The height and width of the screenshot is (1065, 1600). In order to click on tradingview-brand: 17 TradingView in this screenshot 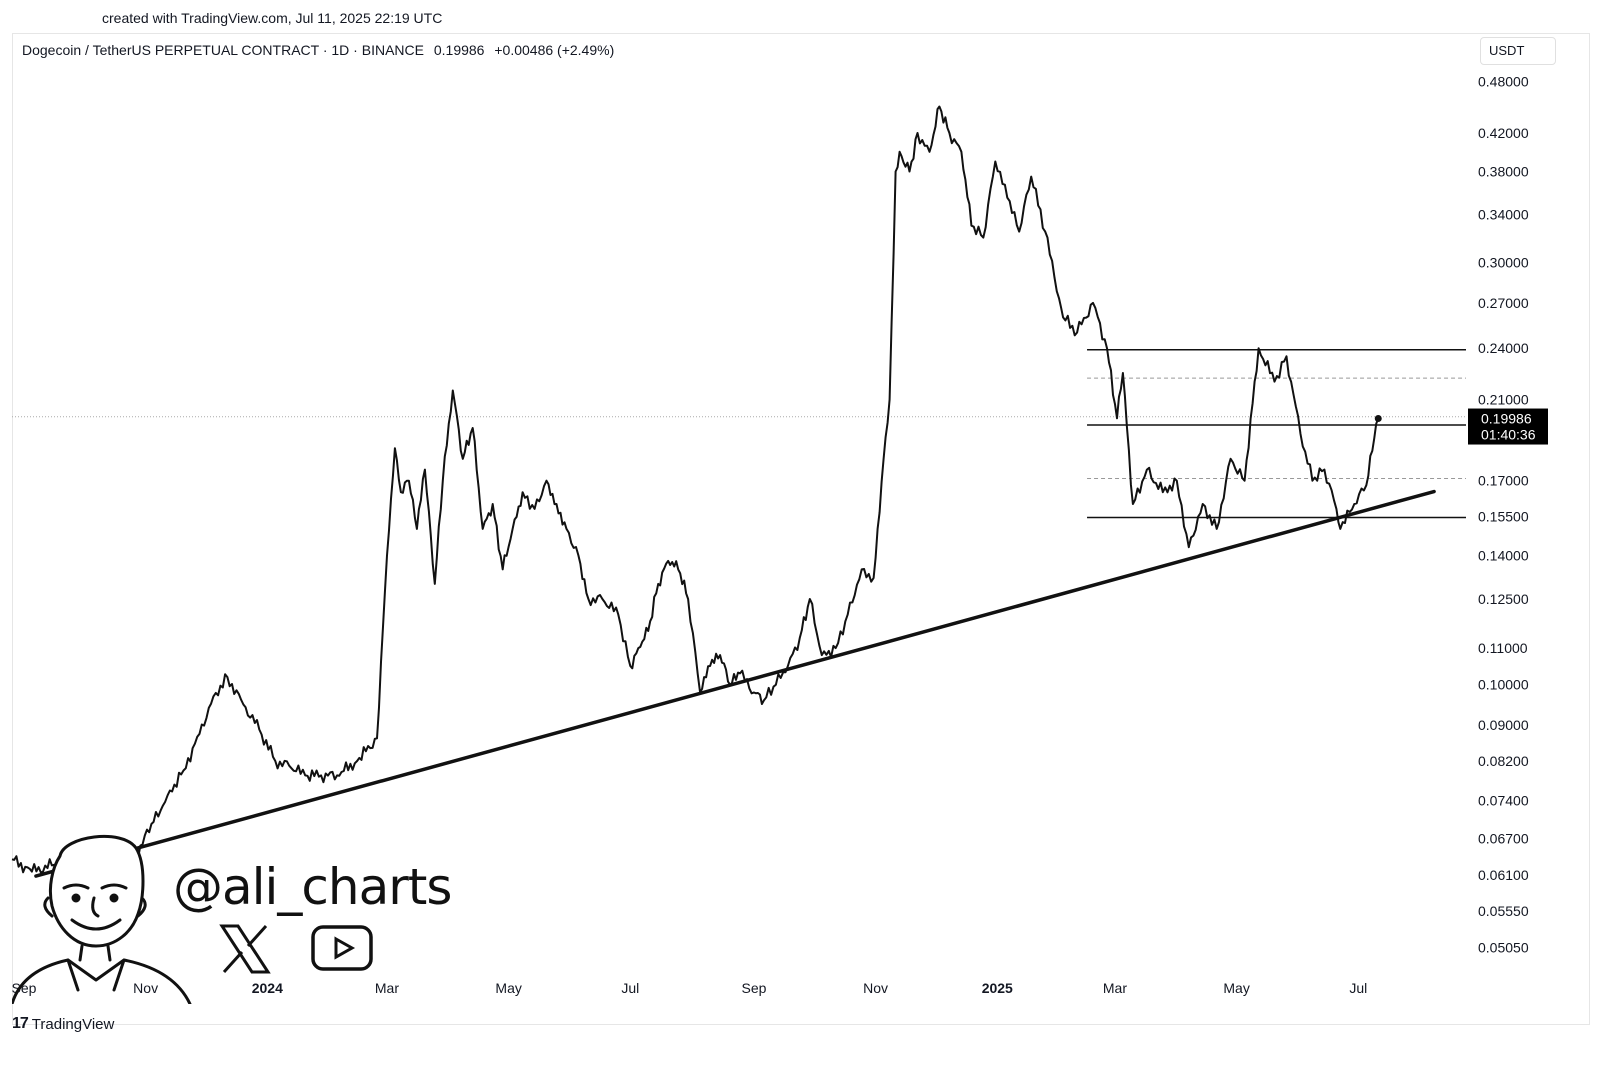, I will do `click(63, 1024)`.